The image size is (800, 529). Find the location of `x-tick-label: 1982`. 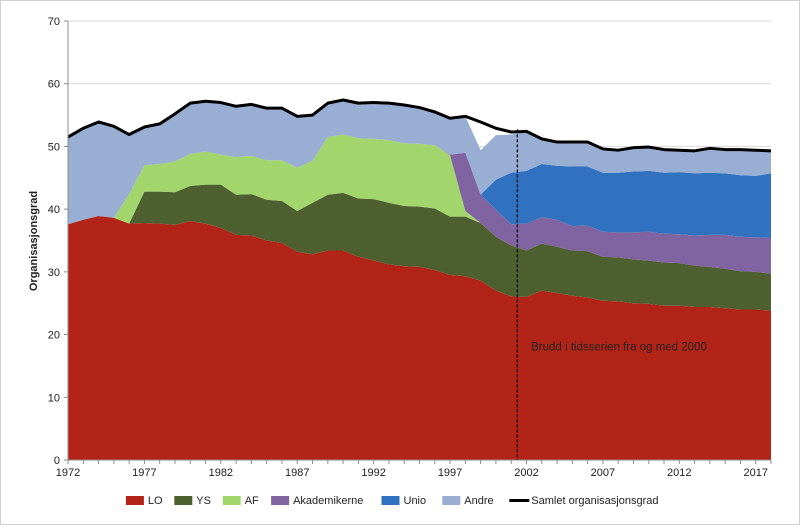

x-tick-label: 1982 is located at coordinates (221, 473).